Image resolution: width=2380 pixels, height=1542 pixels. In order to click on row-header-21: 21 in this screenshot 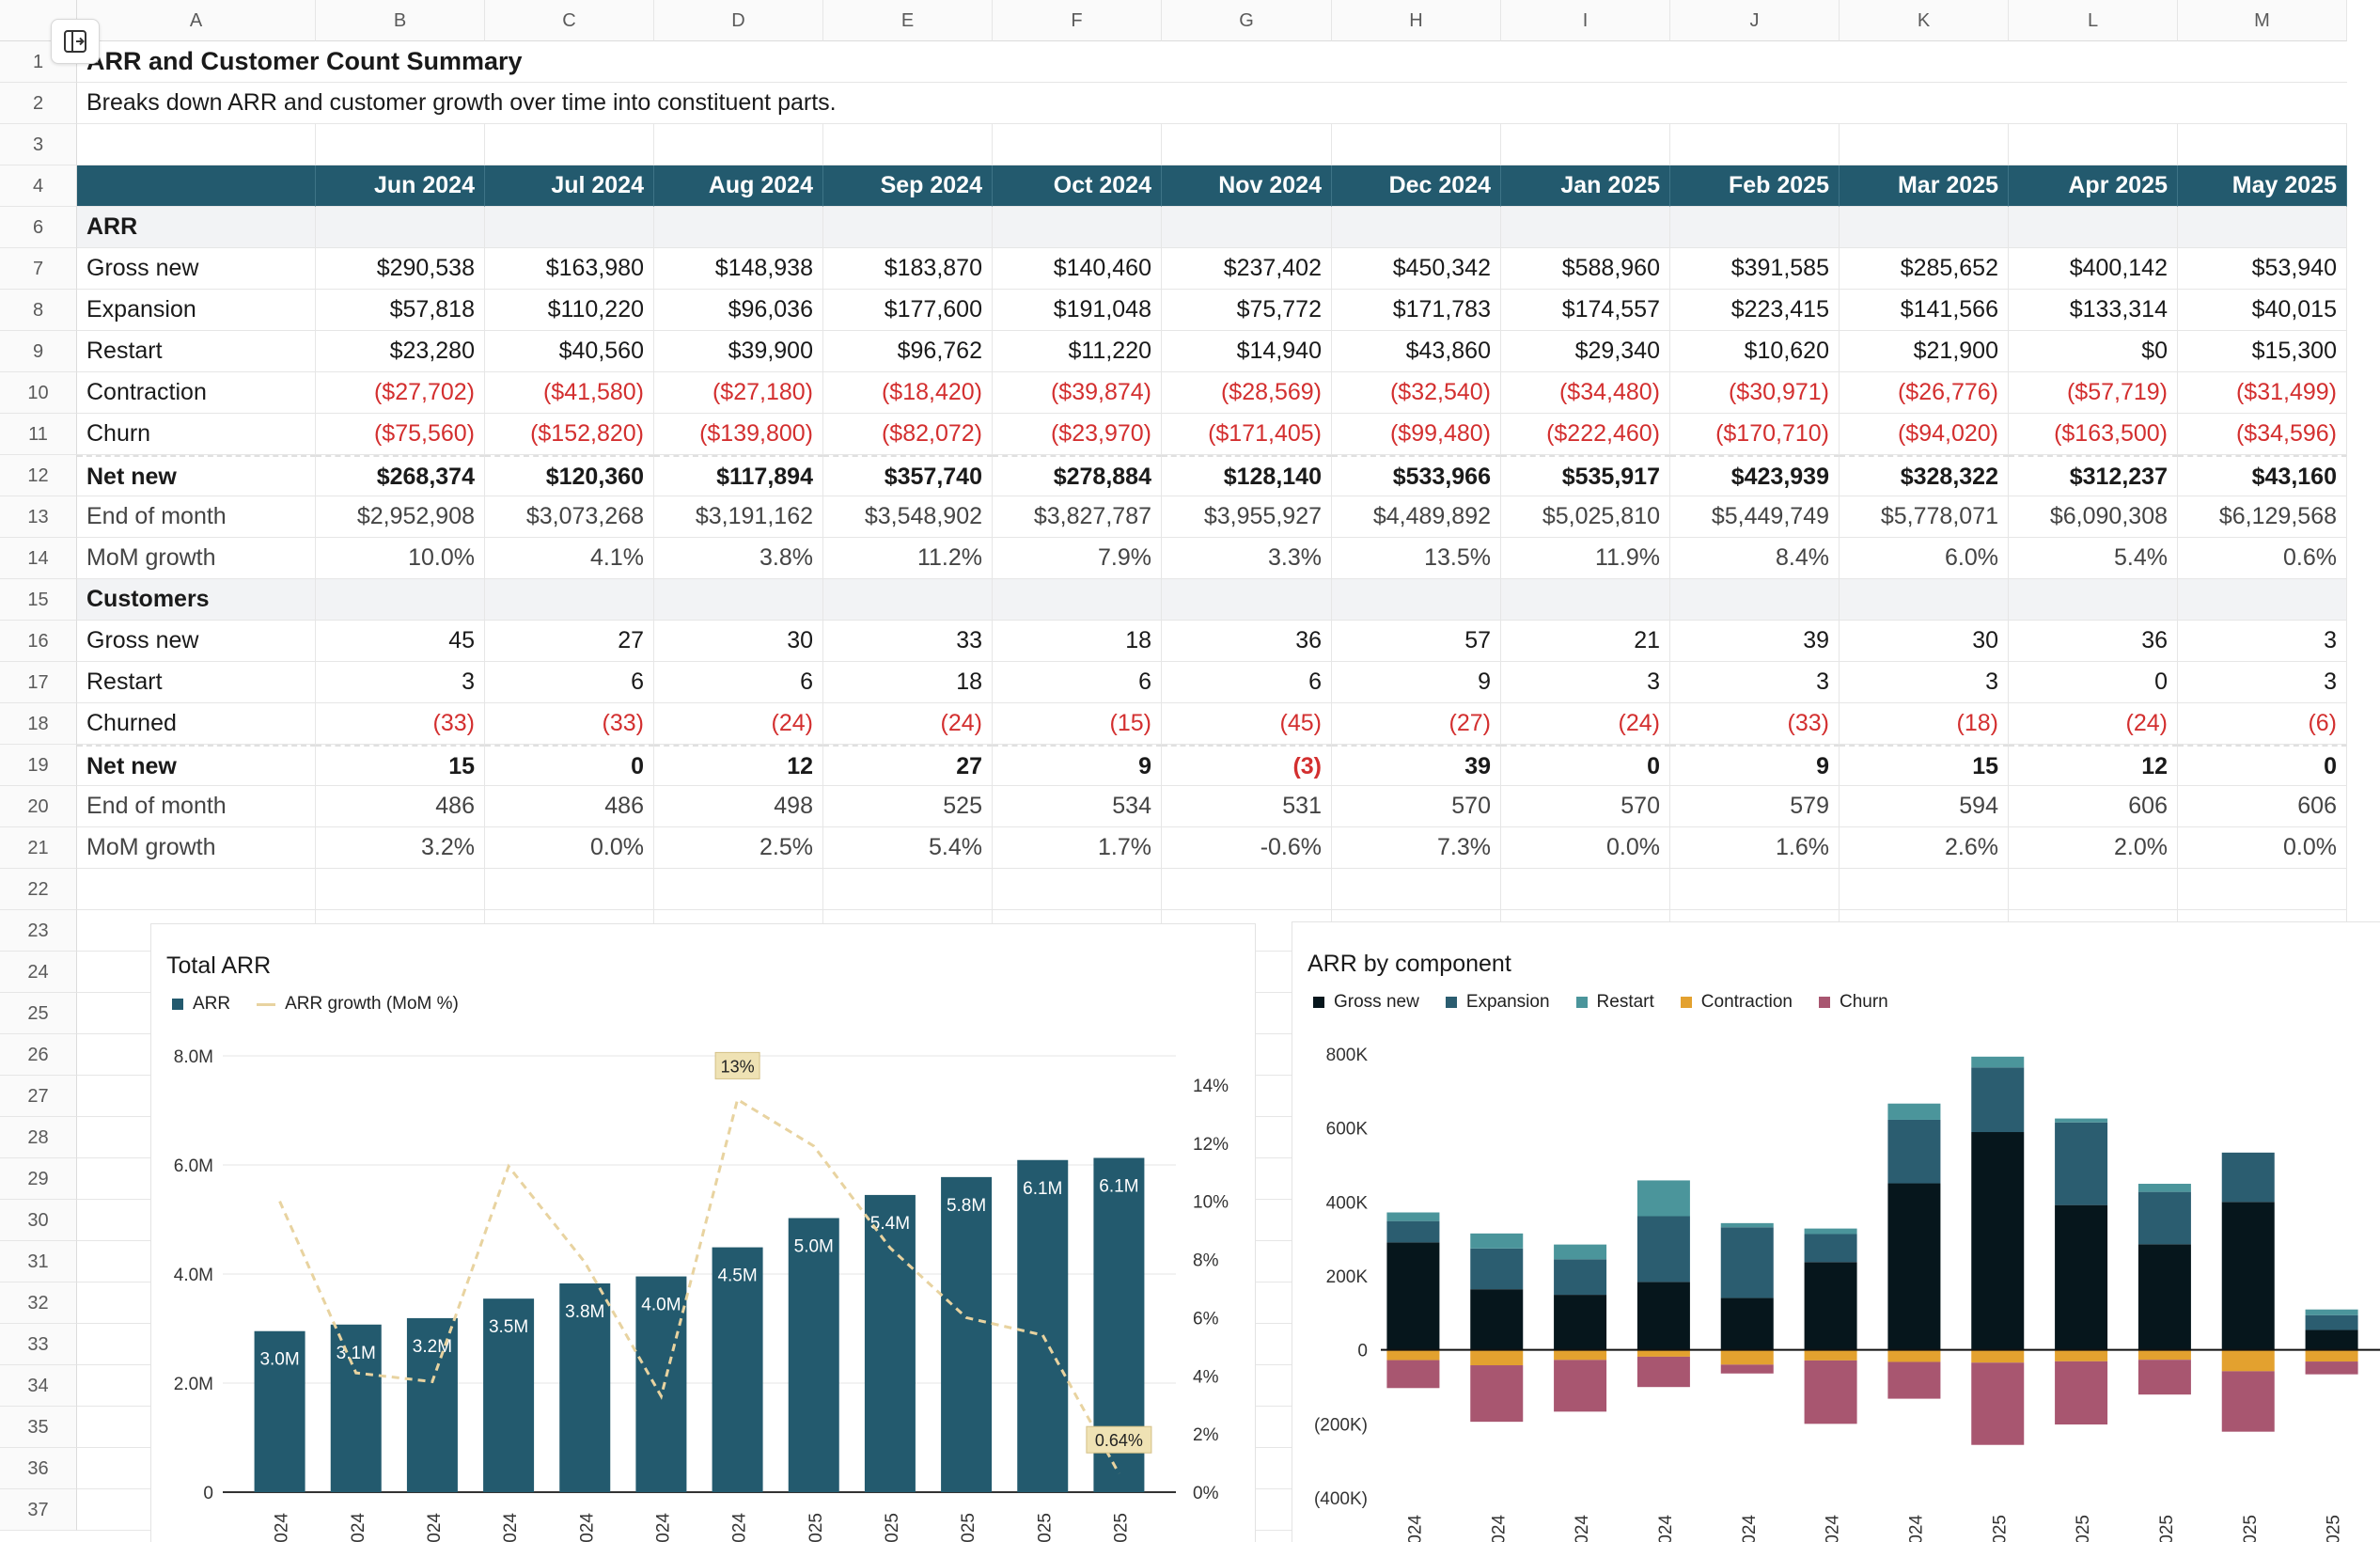, I will do `click(38, 848)`.